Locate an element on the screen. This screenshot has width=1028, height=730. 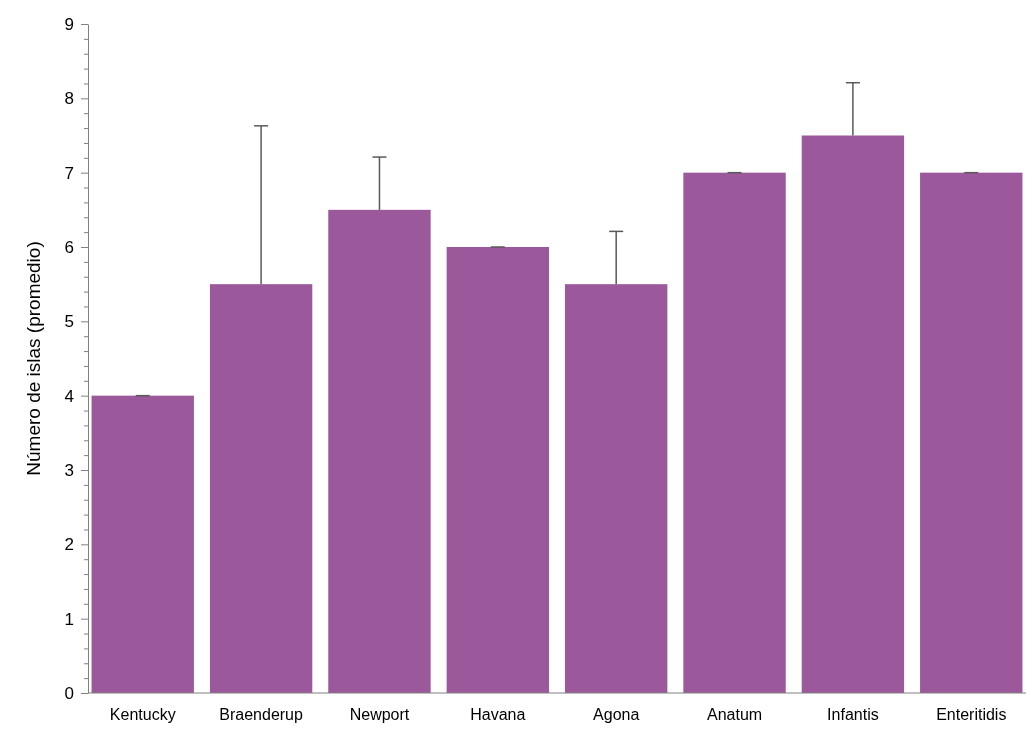
x-tick-label: Infantis is located at coordinates (853, 714).